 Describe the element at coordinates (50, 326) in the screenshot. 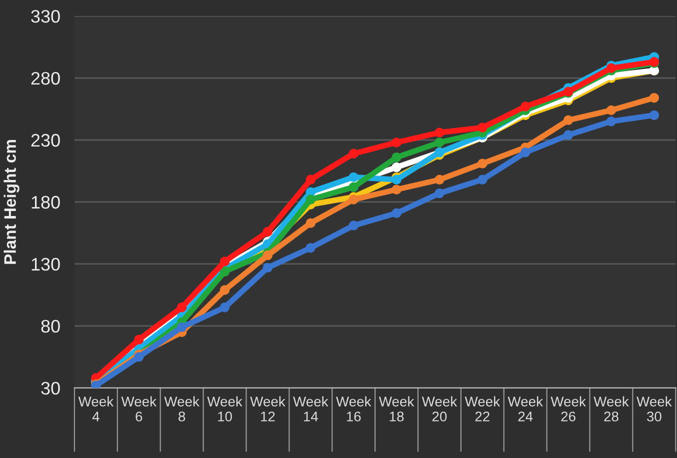

I see `y-tick-label: 80` at that location.